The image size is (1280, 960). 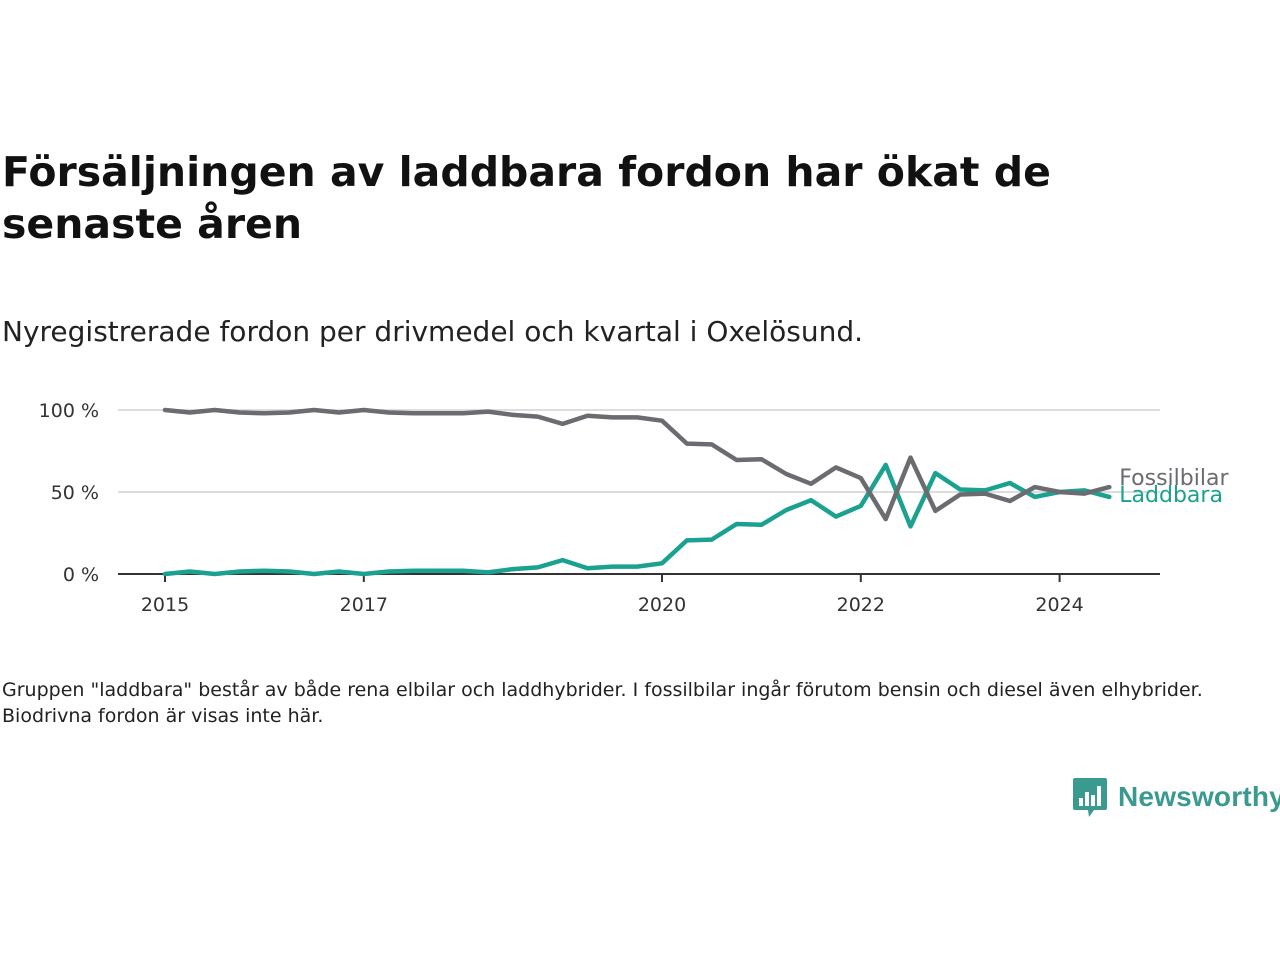 I want to click on series-line-fossilbilar, so click(x=637, y=464).